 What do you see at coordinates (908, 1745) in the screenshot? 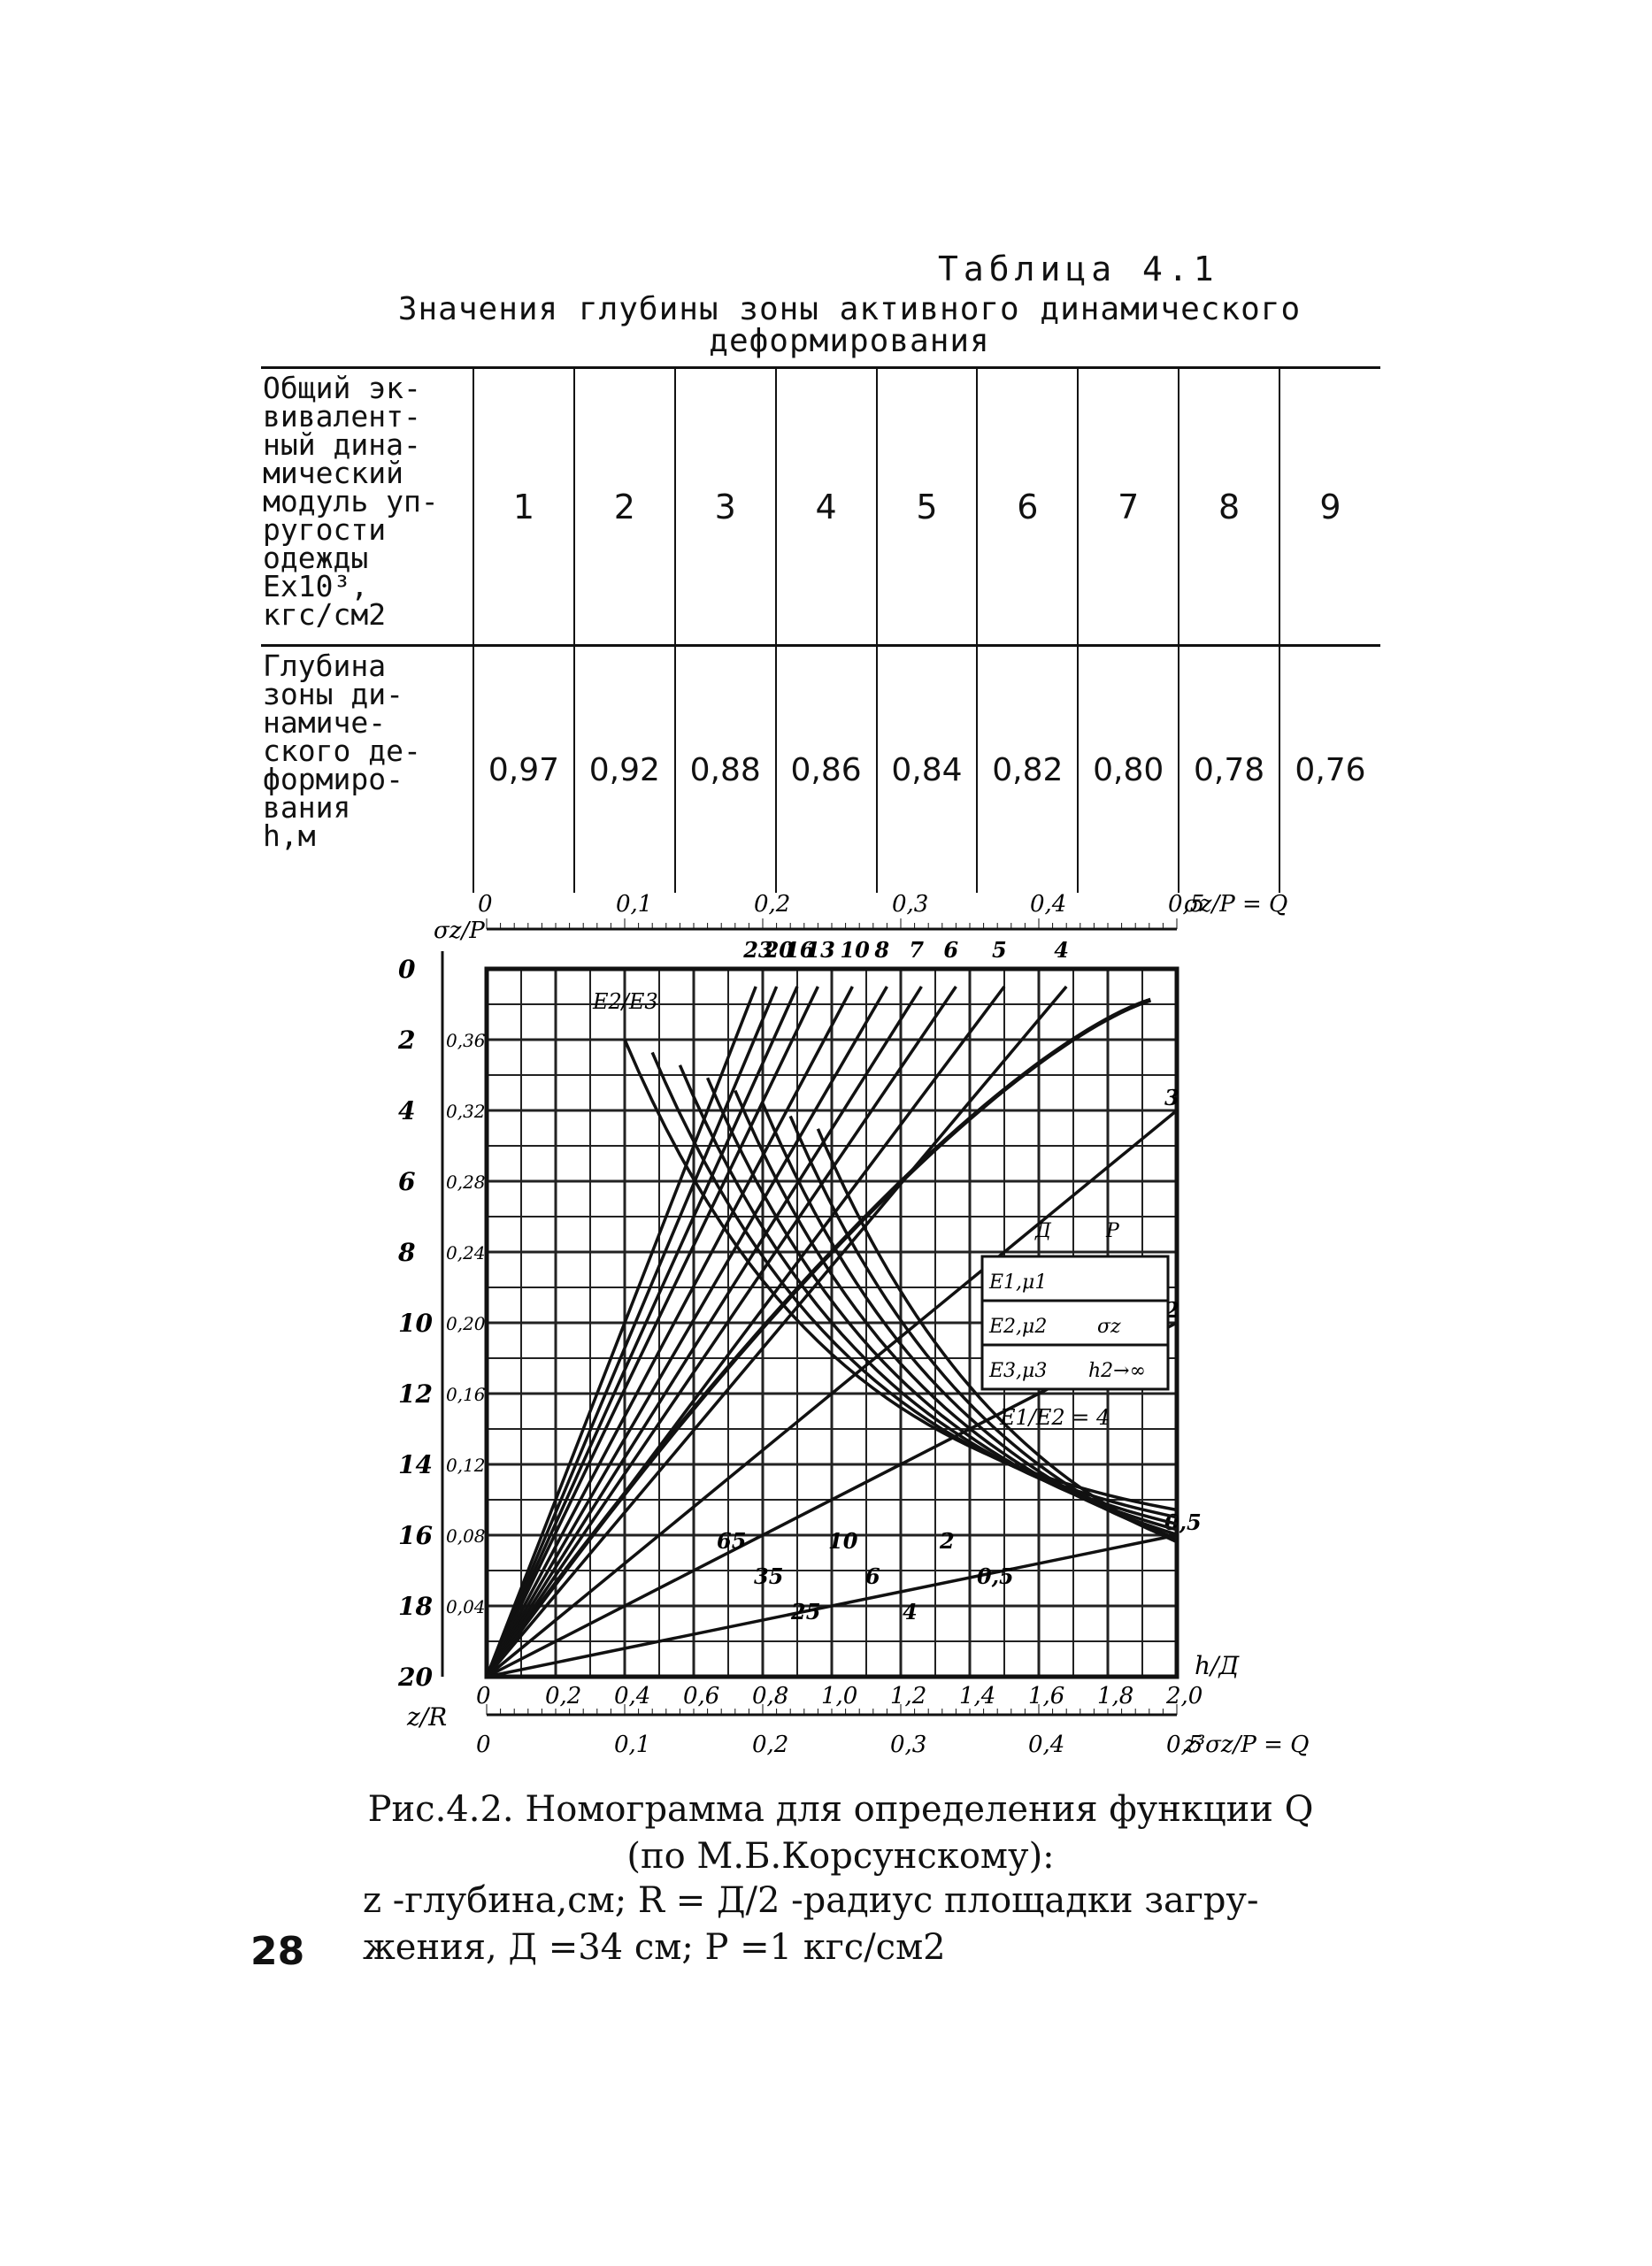
I see `bottom-q-axis-tick-label: 0,3` at bounding box center [908, 1745].